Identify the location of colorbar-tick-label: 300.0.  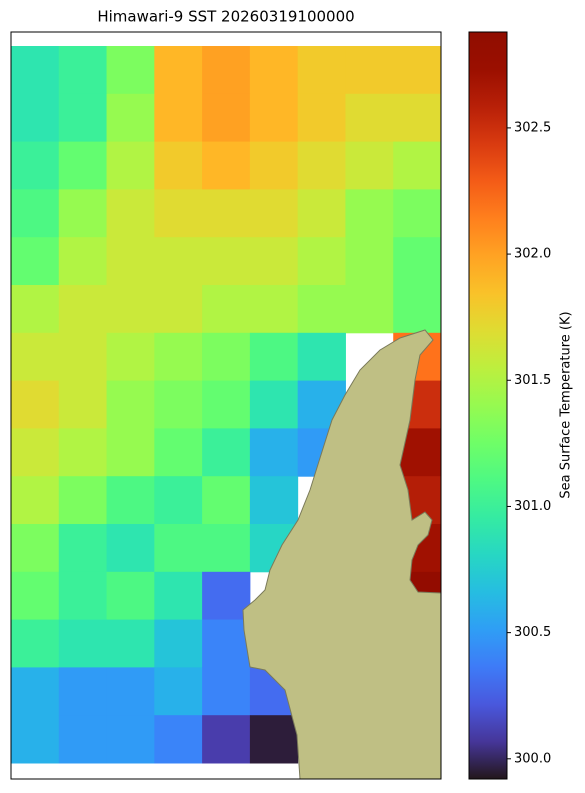
(532, 758).